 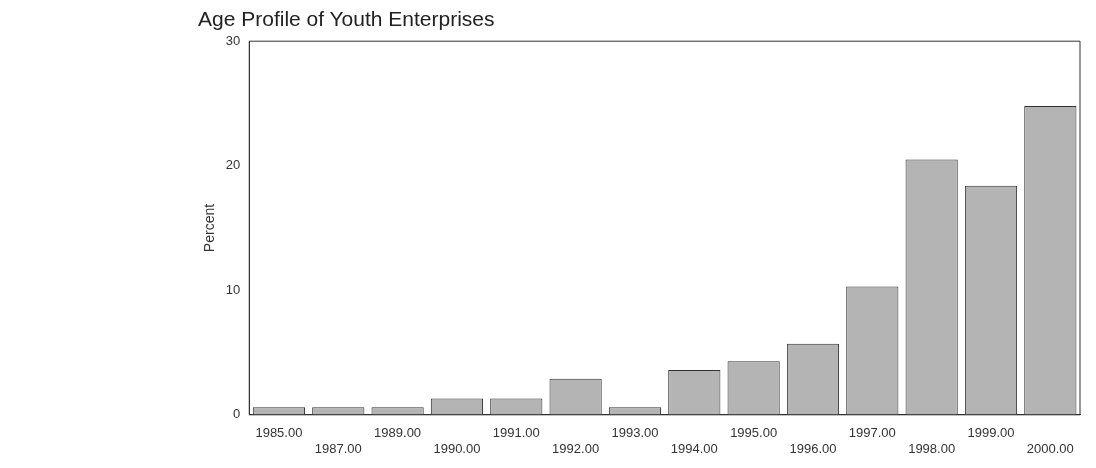 I want to click on x-tick-label: 1991.00, so click(x=516, y=433).